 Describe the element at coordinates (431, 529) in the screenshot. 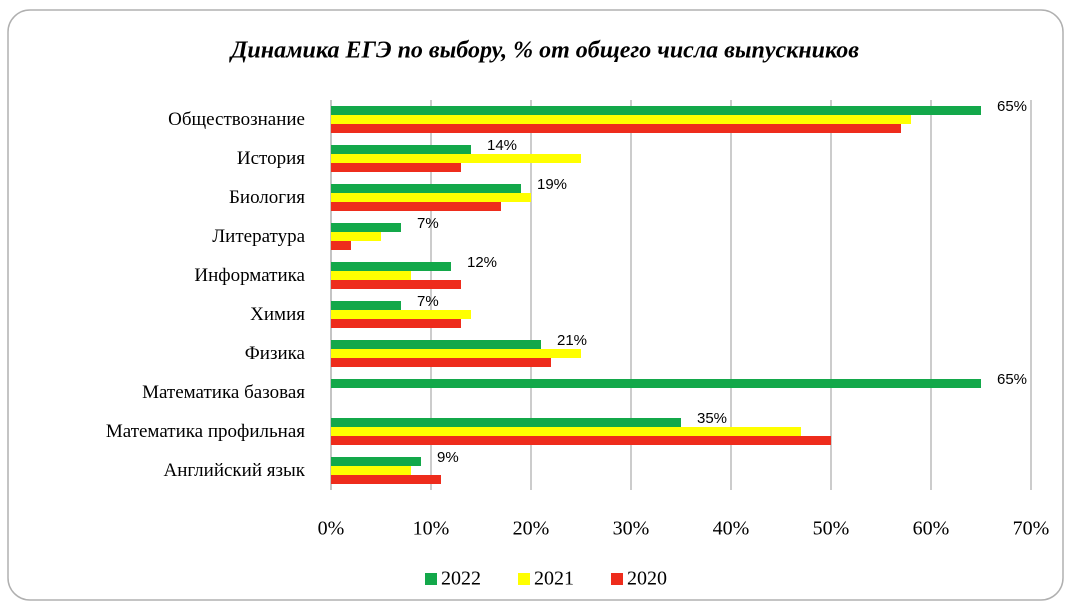

I see `x-tick-label: 10%` at that location.